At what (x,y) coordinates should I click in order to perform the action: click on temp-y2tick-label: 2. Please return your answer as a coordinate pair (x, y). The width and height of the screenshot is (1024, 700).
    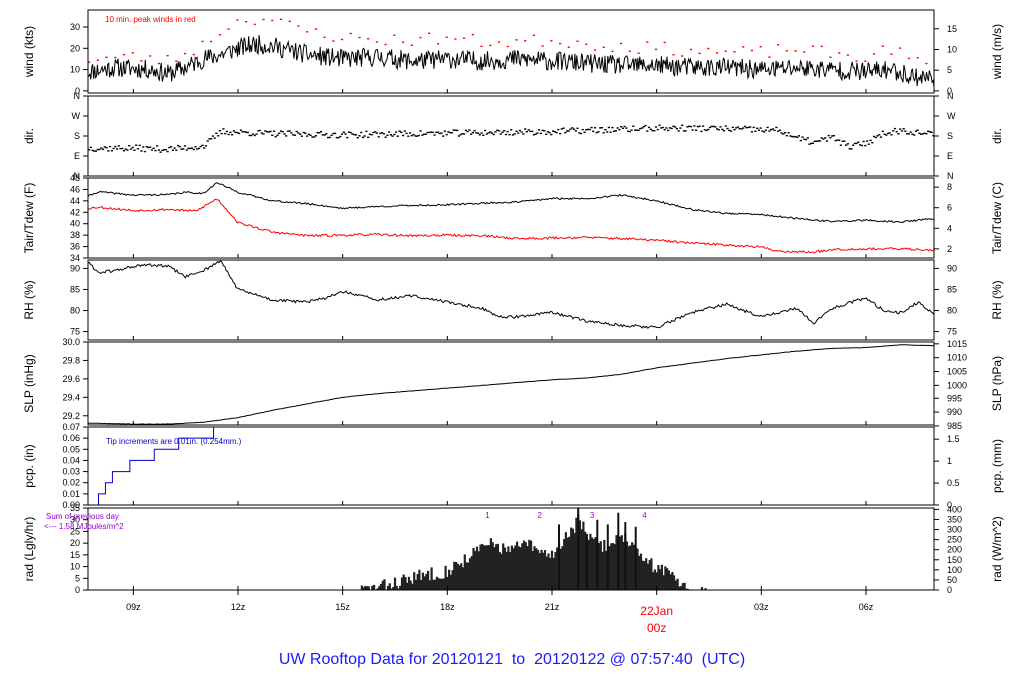
    Looking at the image, I should click on (949, 249).